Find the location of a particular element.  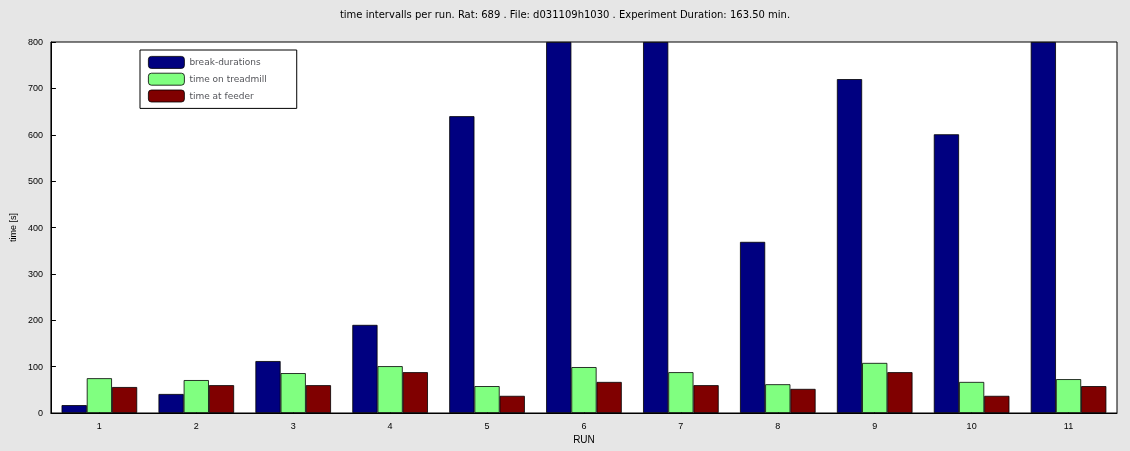

legend-label: break-durations is located at coordinates (225, 62).